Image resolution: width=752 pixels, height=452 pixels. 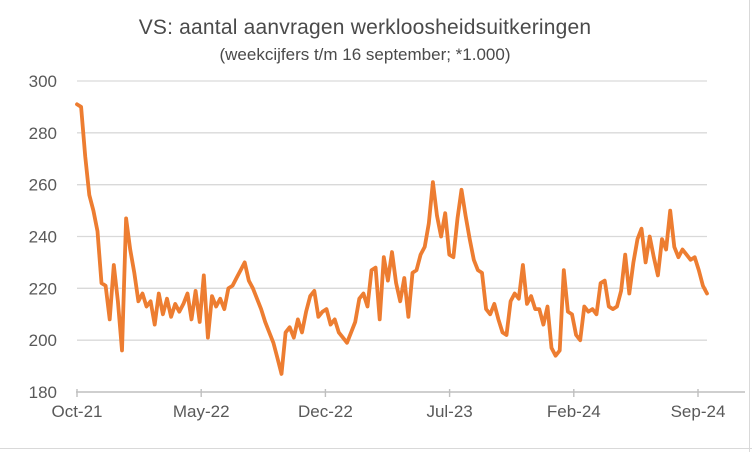 What do you see at coordinates (365, 54) in the screenshot?
I see `chart-subtitle: (weekcijfers t/m 16 september; *1.000)` at bounding box center [365, 54].